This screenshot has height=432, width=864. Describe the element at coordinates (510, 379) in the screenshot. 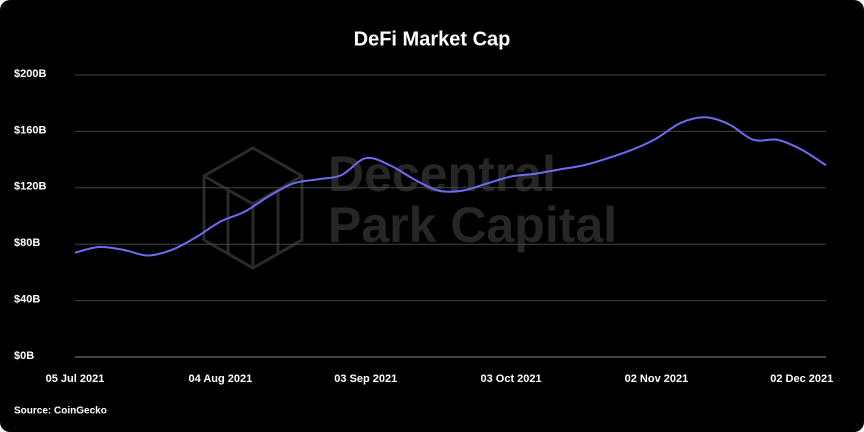

I see `x-tick-label: 03 Oct 2021` at that location.